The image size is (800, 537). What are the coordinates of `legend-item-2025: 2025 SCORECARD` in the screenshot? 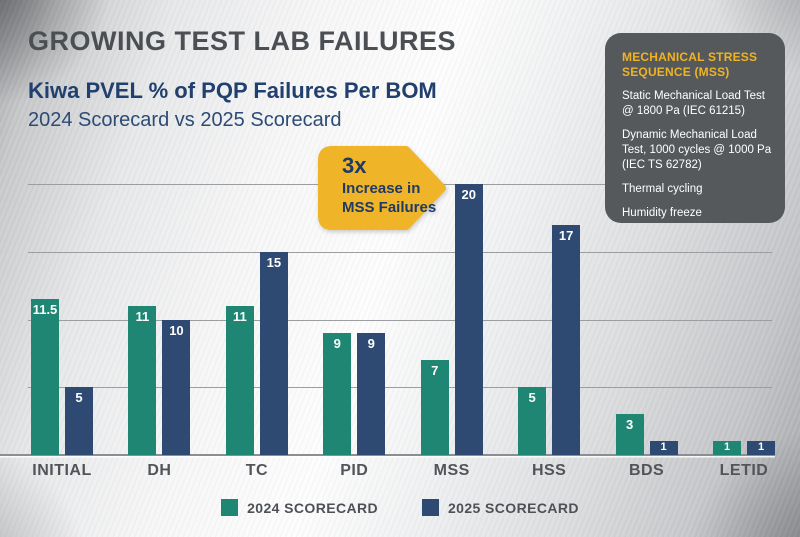 It's located at (500, 507).